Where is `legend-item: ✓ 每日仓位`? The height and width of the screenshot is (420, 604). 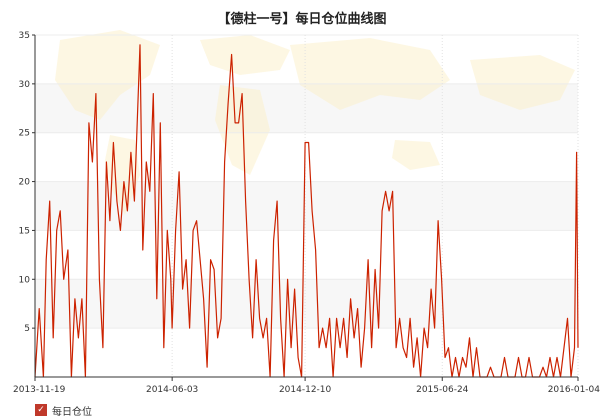 legend-item: ✓ 每日仓位 is located at coordinates (63, 410).